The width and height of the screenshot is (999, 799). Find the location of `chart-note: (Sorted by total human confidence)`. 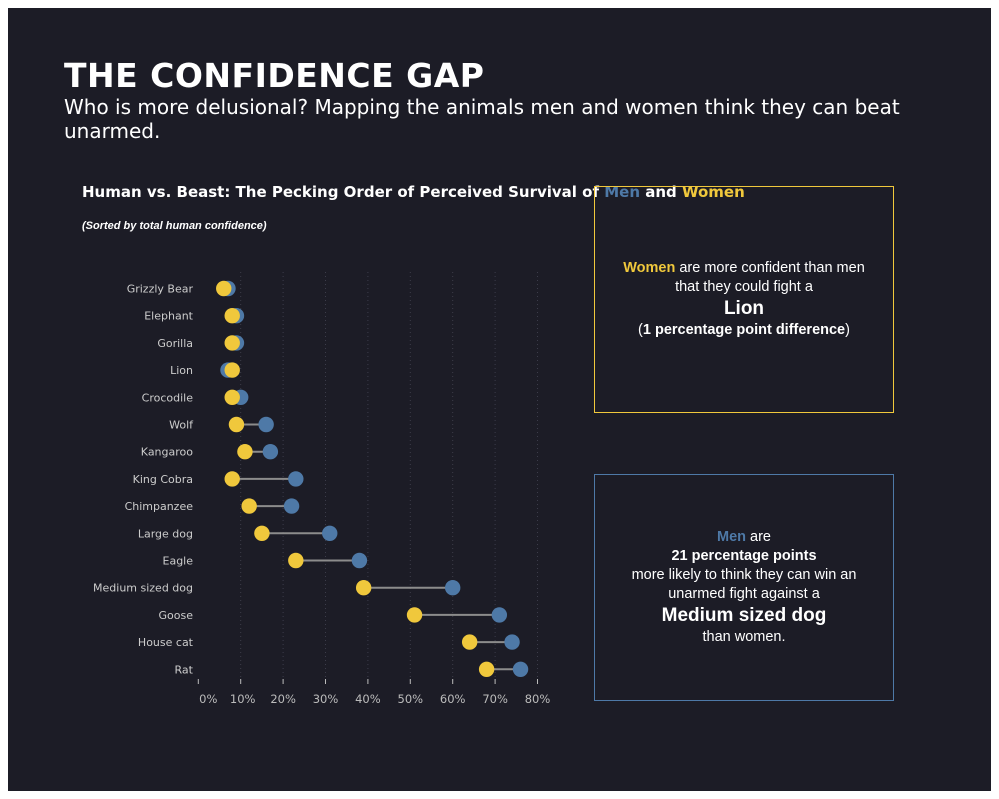

chart-note: (Sorted by total human confidence) is located at coordinates (174, 226).